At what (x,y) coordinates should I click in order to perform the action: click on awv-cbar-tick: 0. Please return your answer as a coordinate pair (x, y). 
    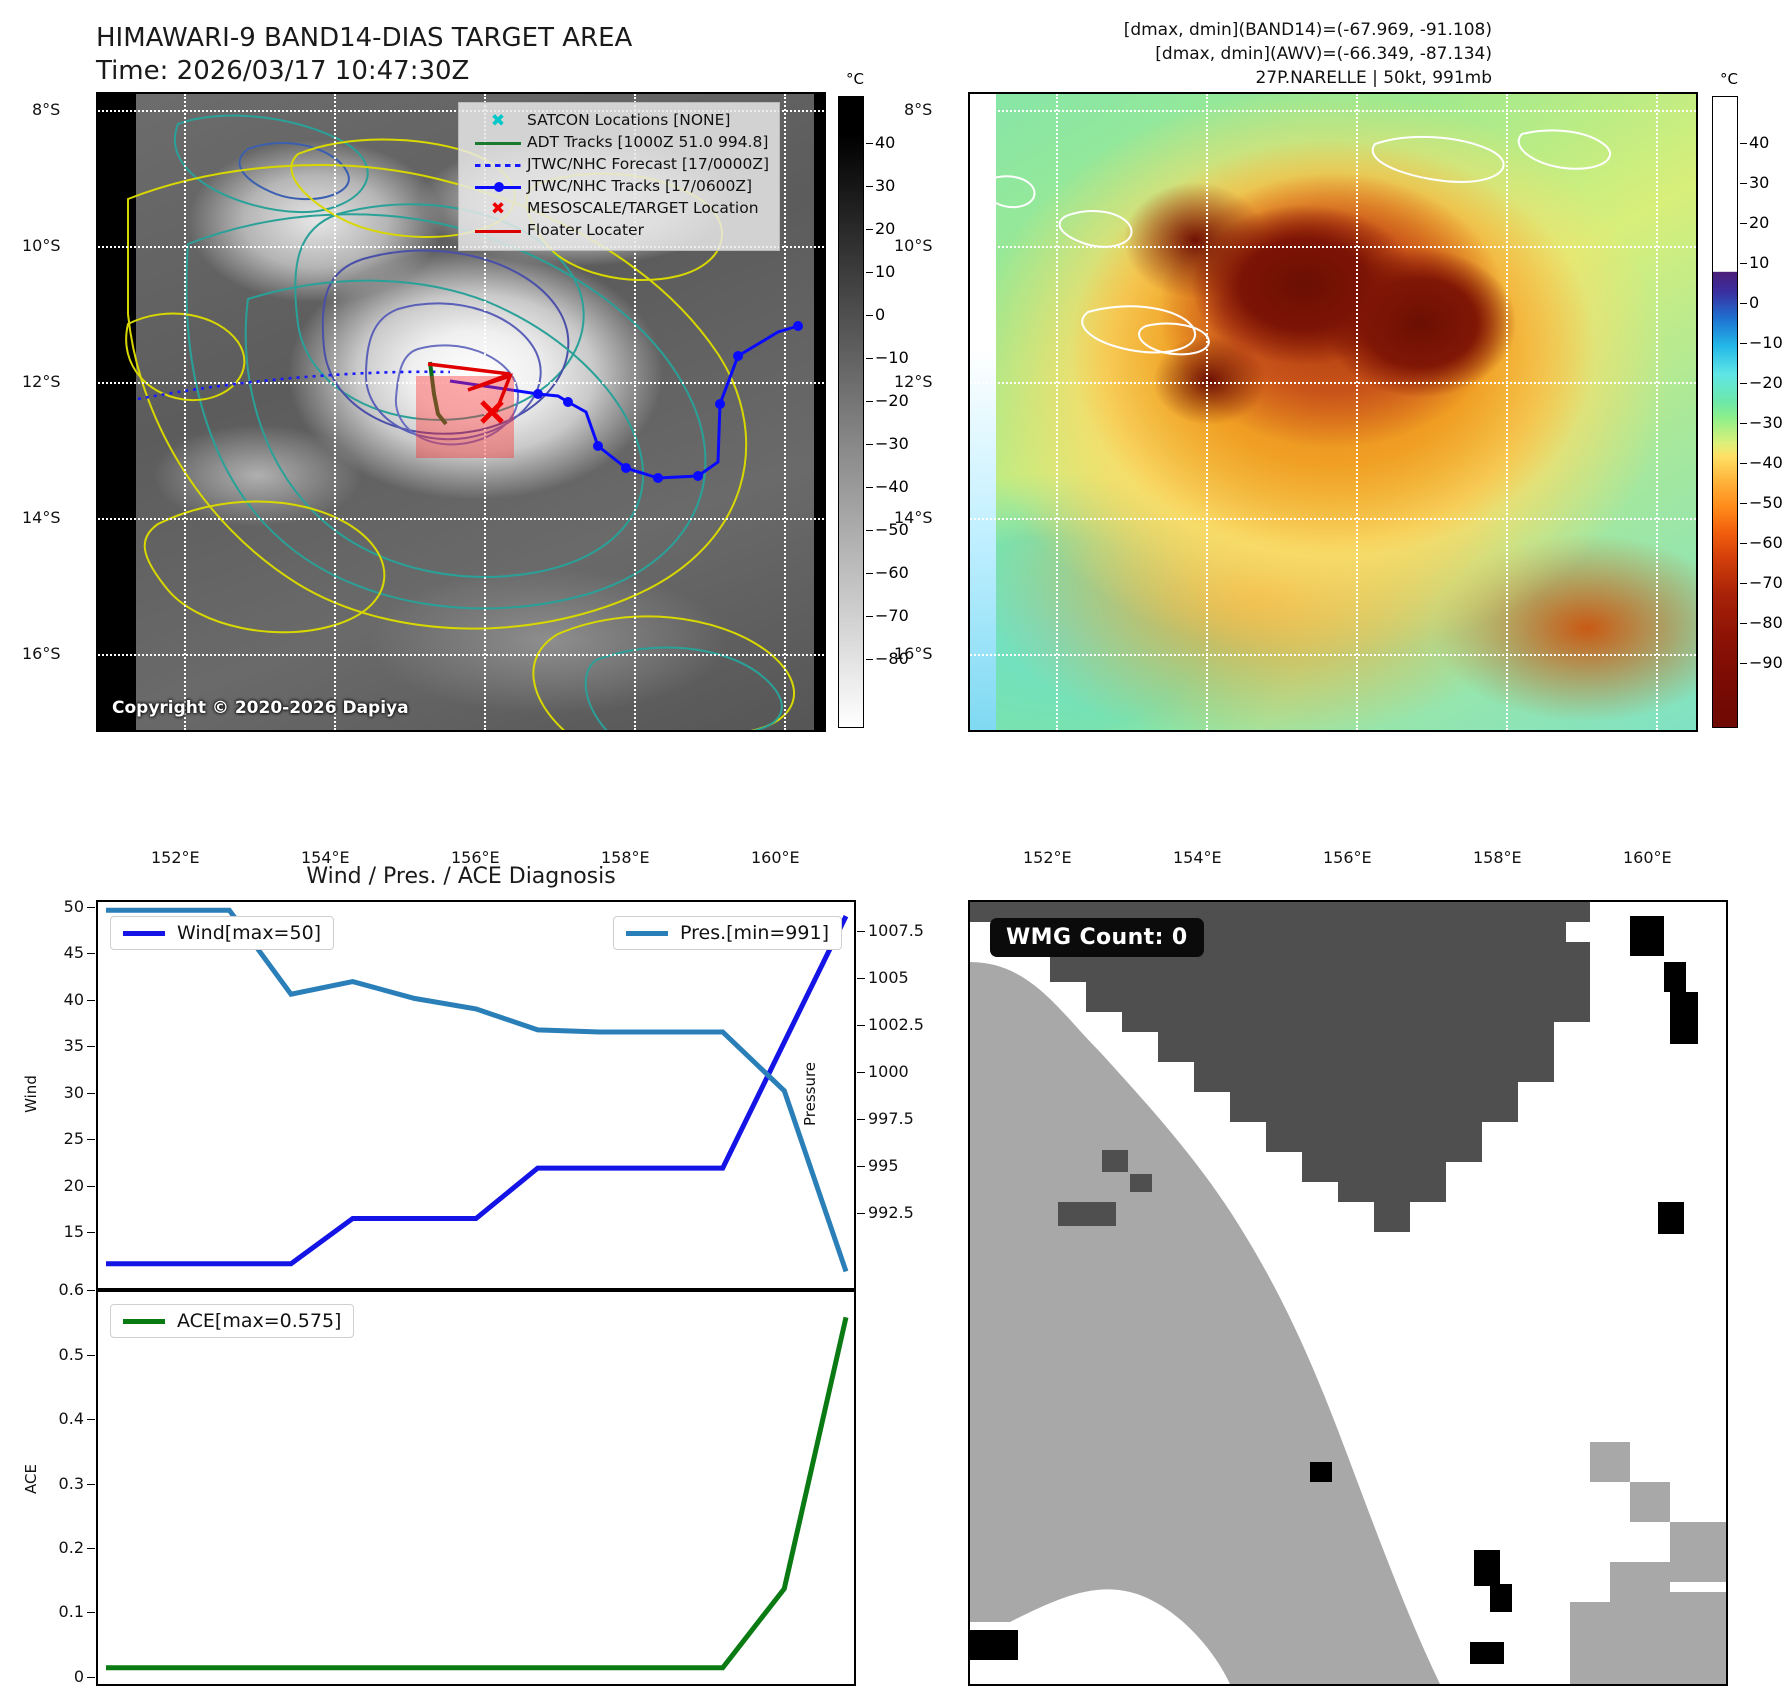
    Looking at the image, I should click on (1749, 302).